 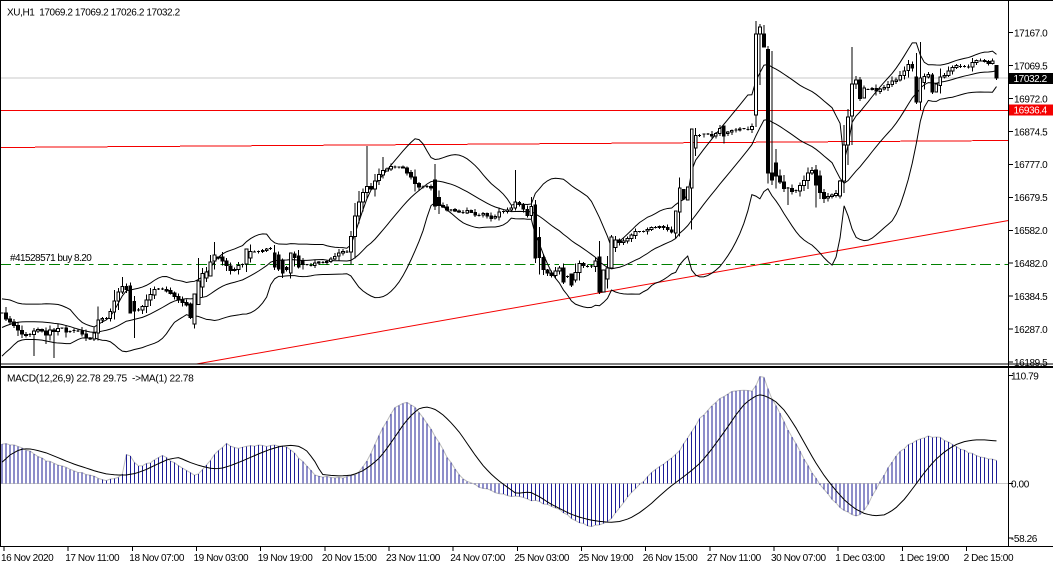 What do you see at coordinates (989, 558) in the screenshot?
I see `svg-text: 2 Dec 15:00` at bounding box center [989, 558].